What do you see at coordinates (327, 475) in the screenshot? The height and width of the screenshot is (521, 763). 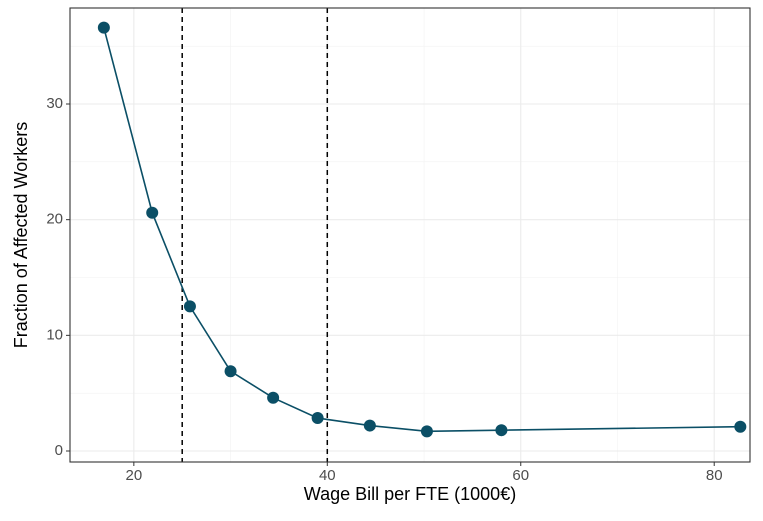 I see `x-tick-label: 40` at bounding box center [327, 475].